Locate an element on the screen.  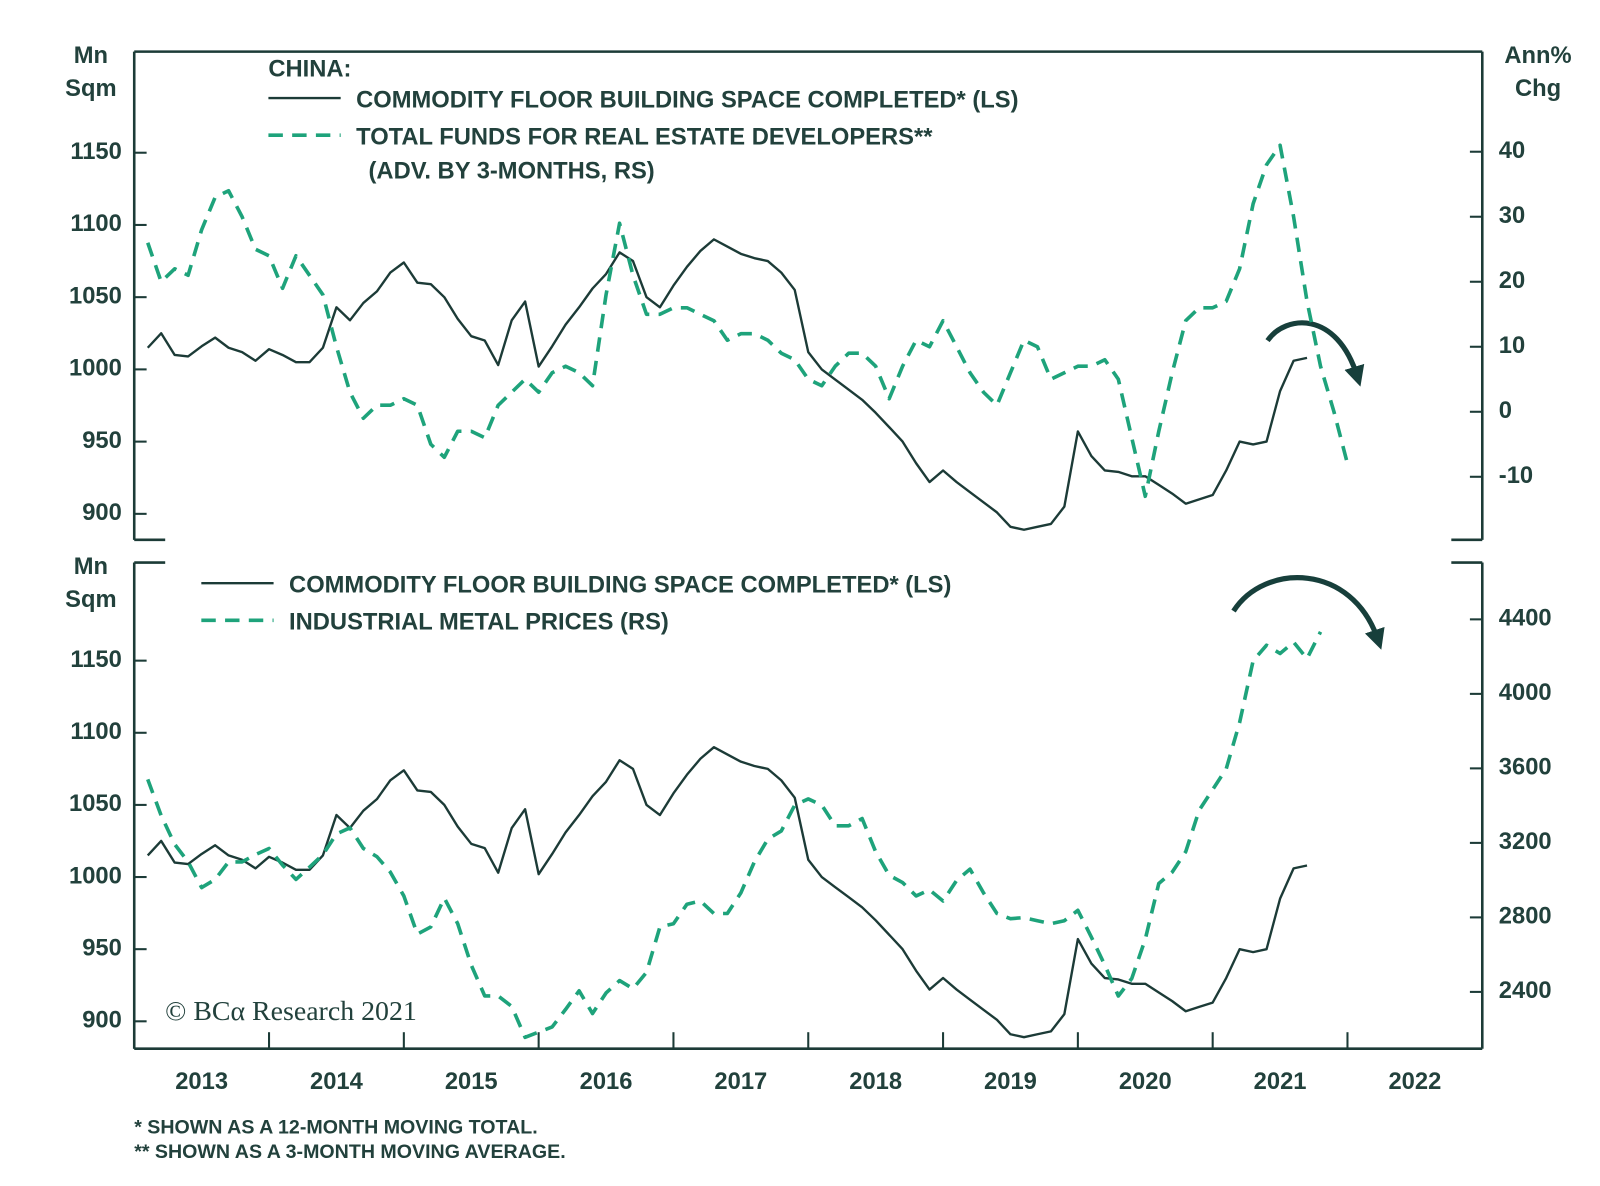
y2-tick-label: 10 is located at coordinates (1512, 346).